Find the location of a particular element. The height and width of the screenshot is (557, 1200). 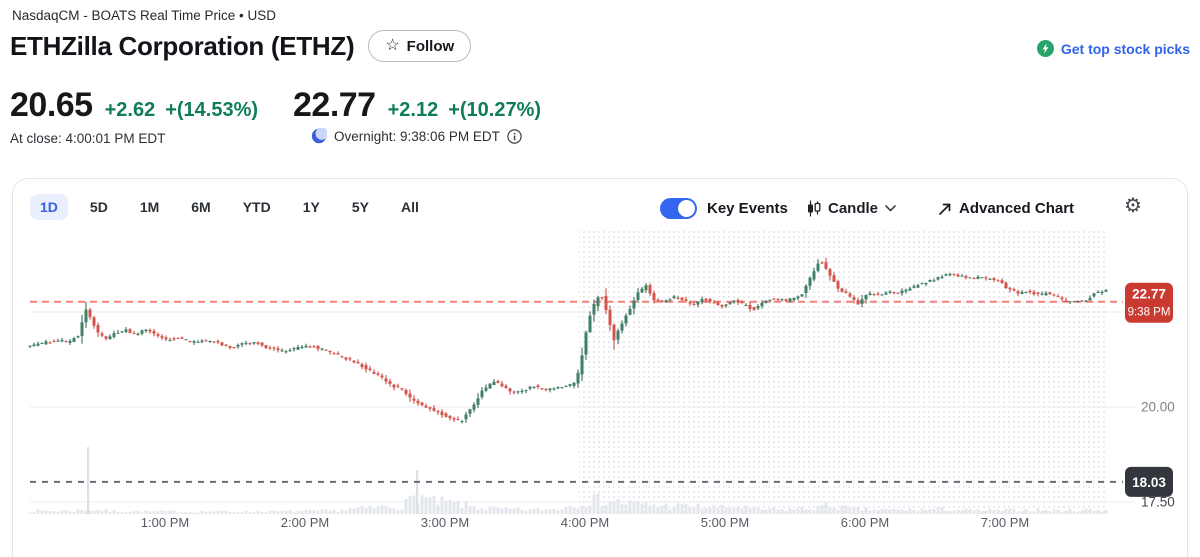

range-tab-1d: 1D is located at coordinates (49, 207).